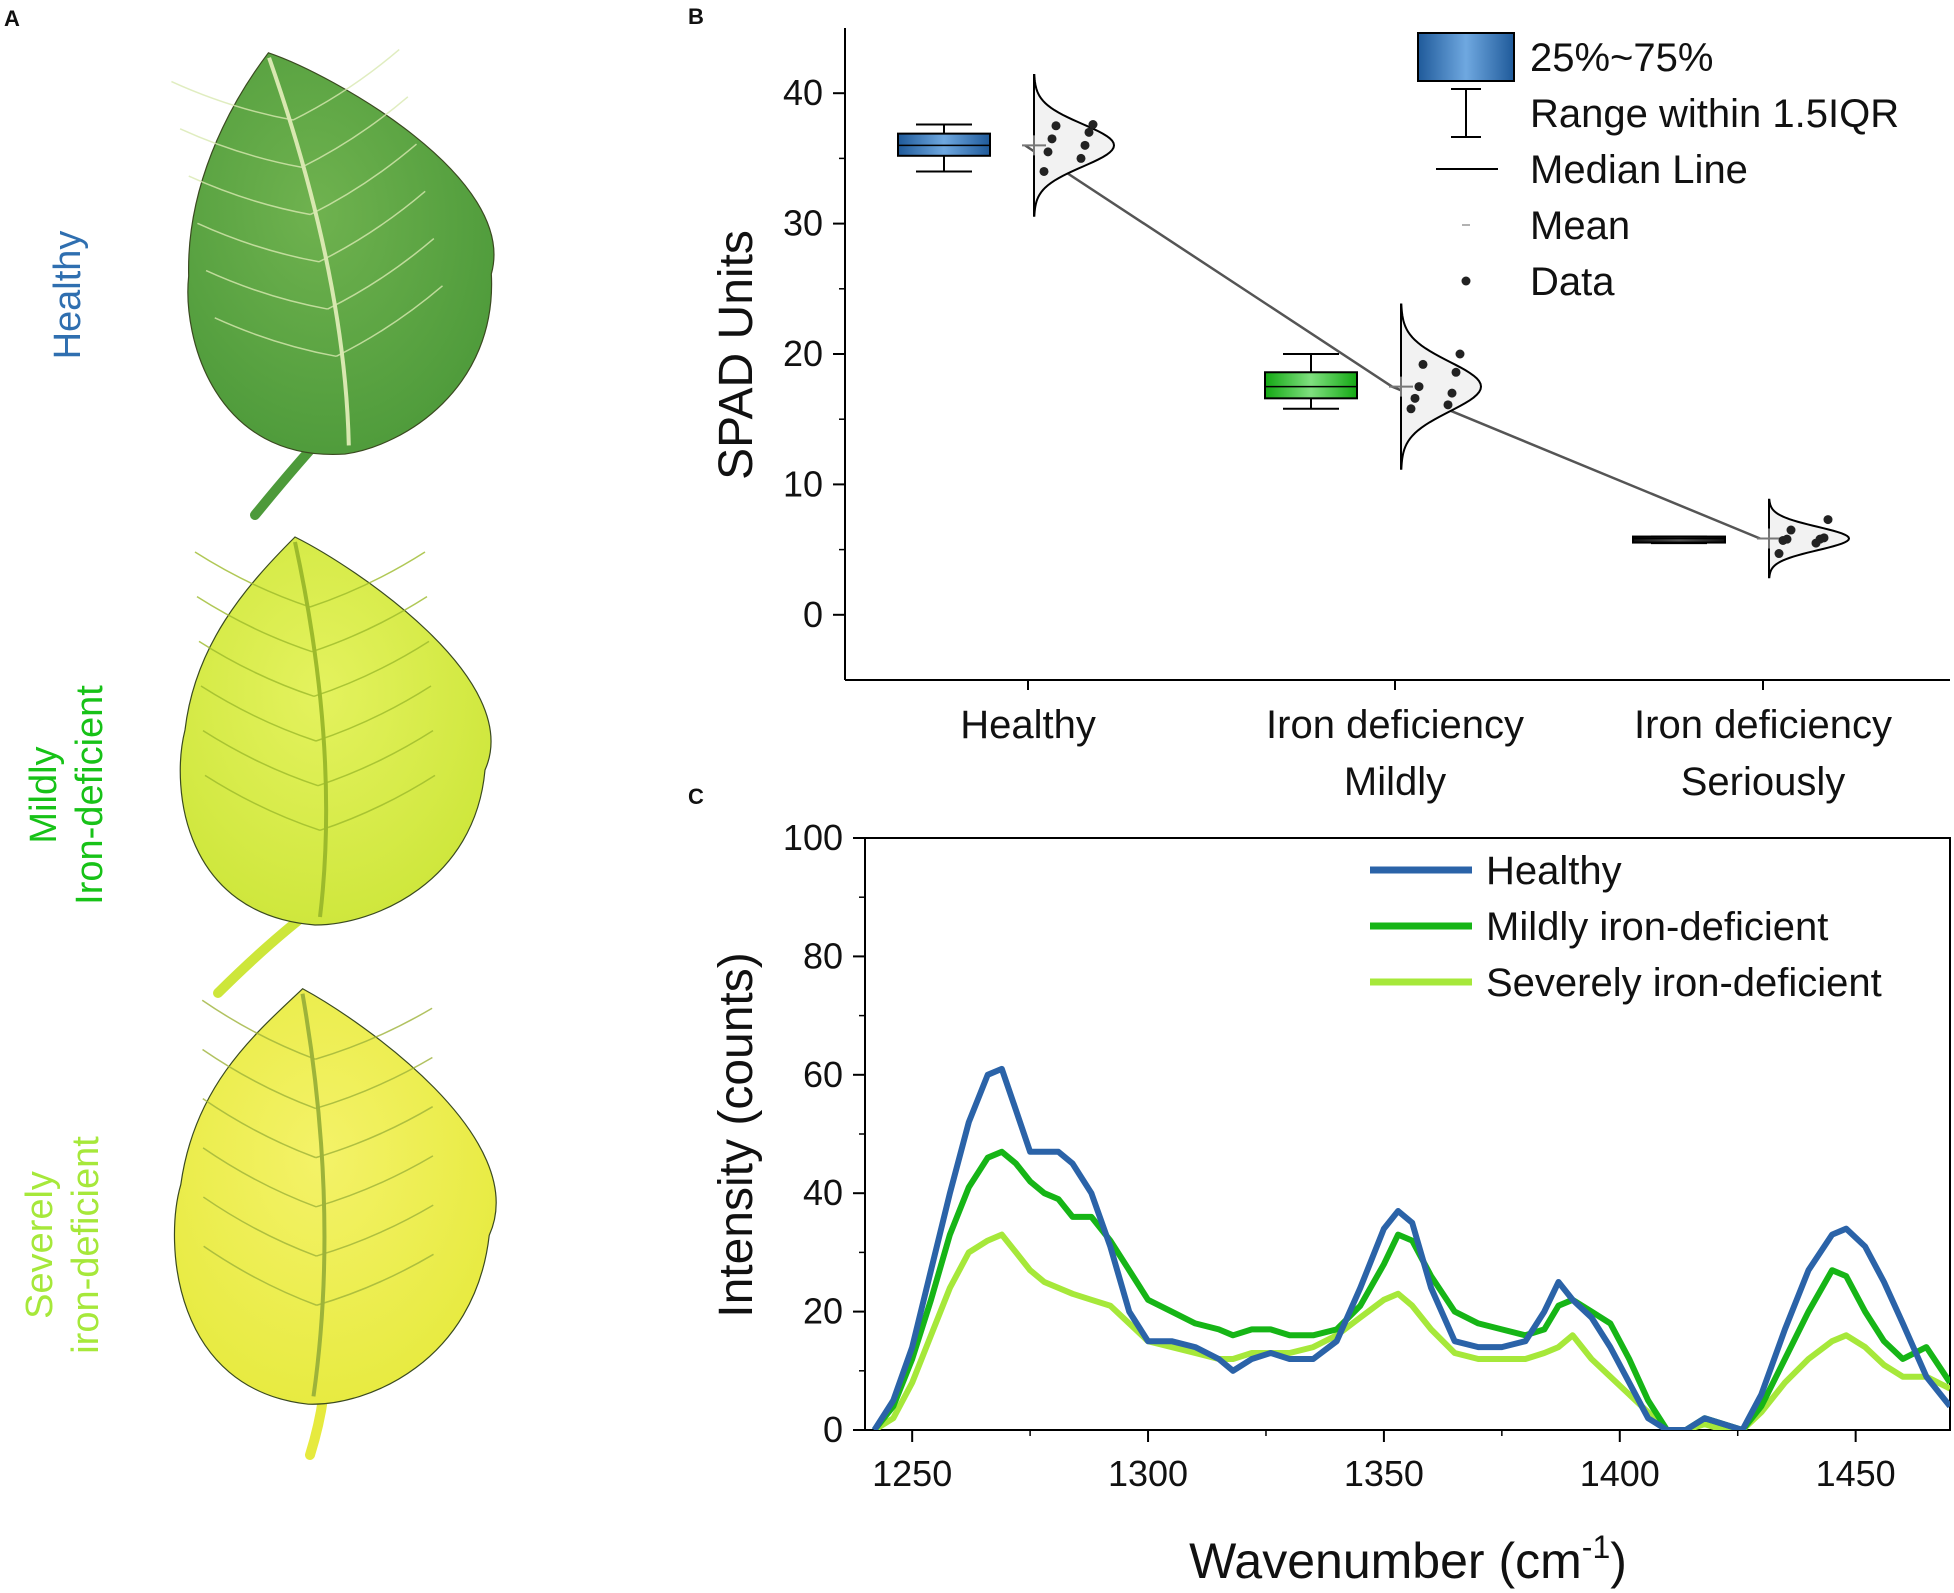  What do you see at coordinates (696, 796) in the screenshot?
I see `panel-label-c: C` at bounding box center [696, 796].